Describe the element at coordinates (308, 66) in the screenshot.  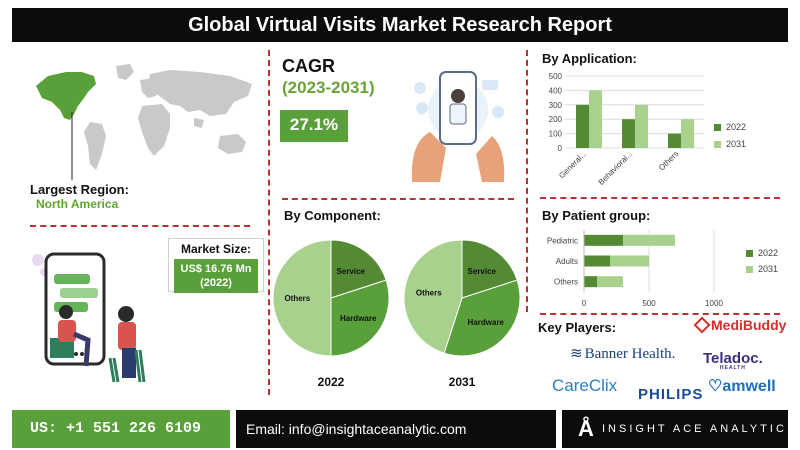
I see `cagr-title: CAGR` at that location.